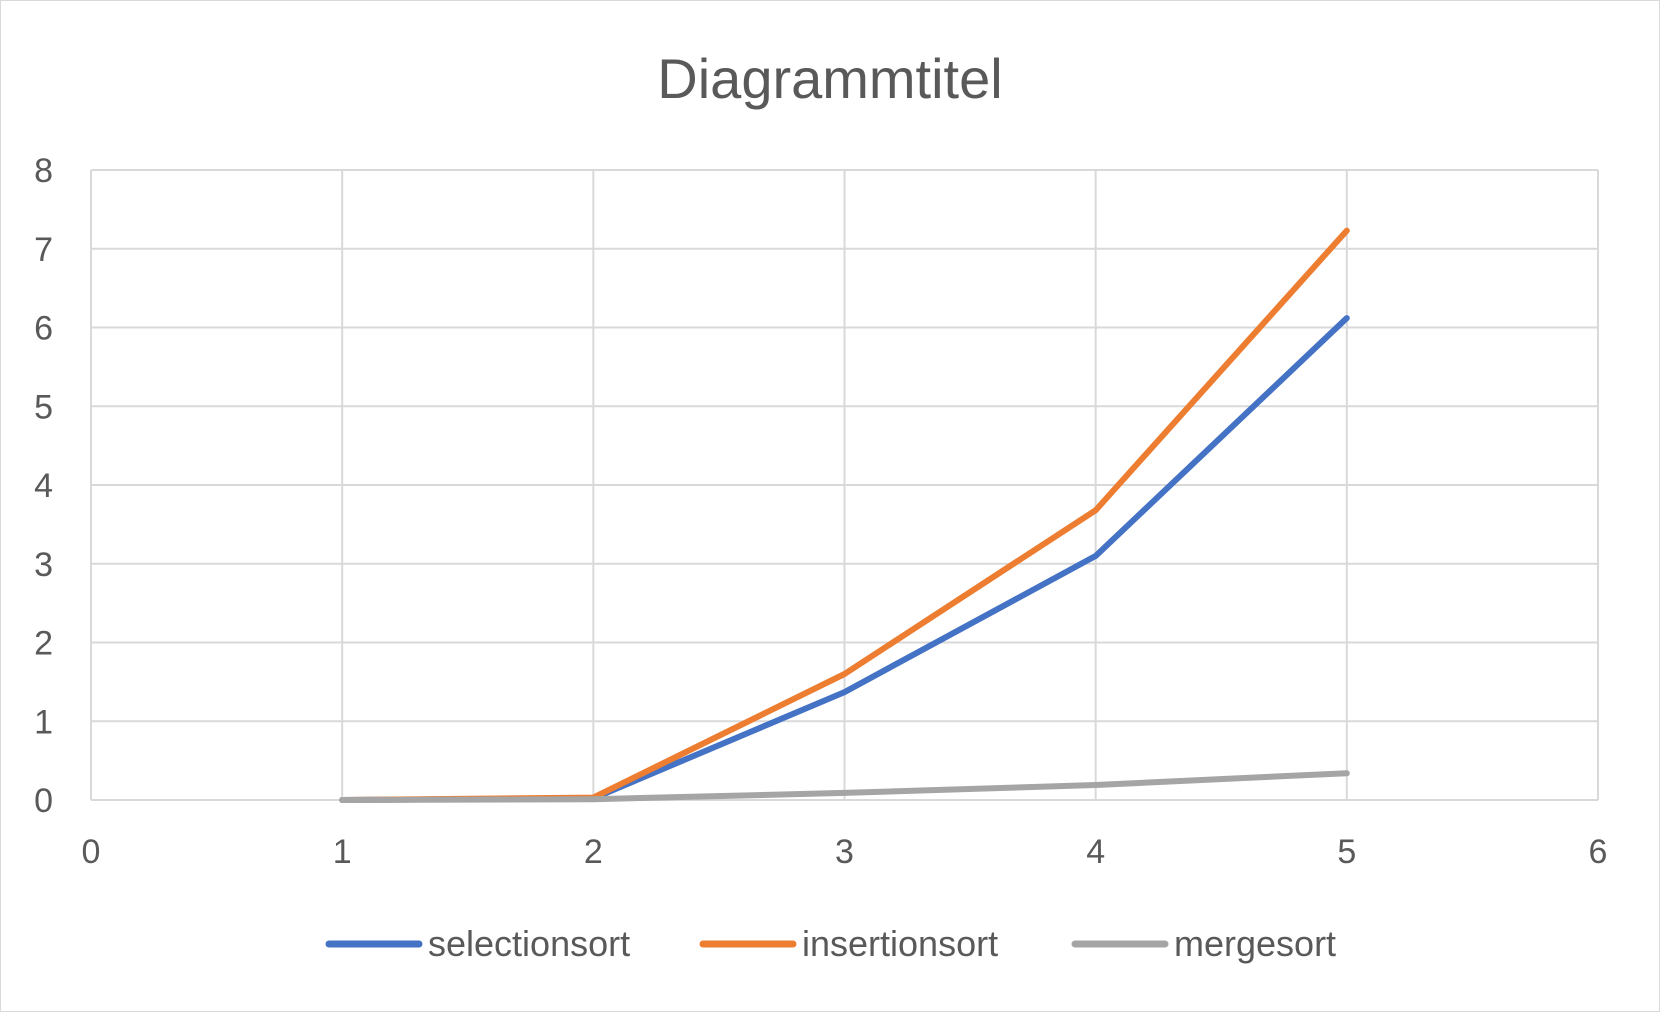 This screenshot has width=1660, height=1012. What do you see at coordinates (1095, 852) in the screenshot?
I see `x-tick-label: 4` at bounding box center [1095, 852].